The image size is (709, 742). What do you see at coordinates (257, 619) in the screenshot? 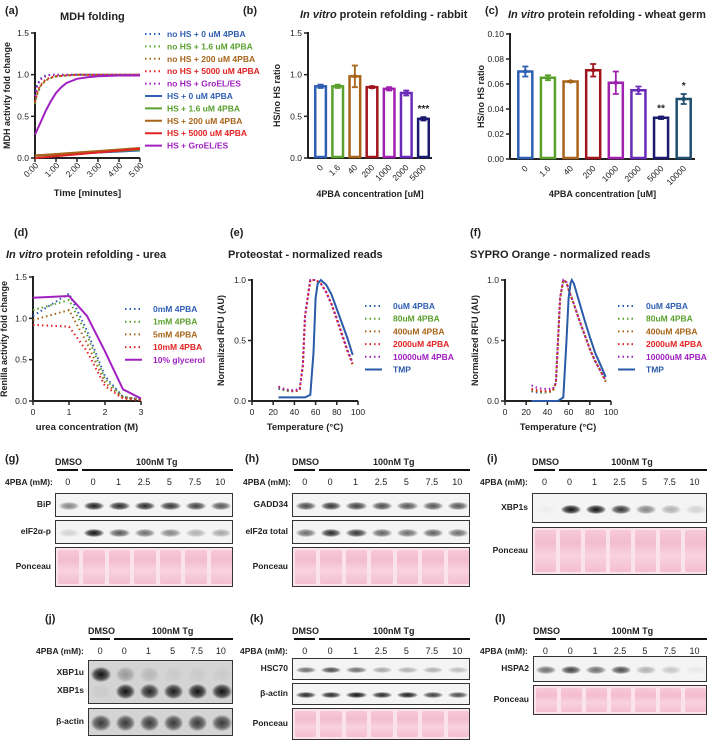
I see `panel-label: (k)` at bounding box center [257, 619].